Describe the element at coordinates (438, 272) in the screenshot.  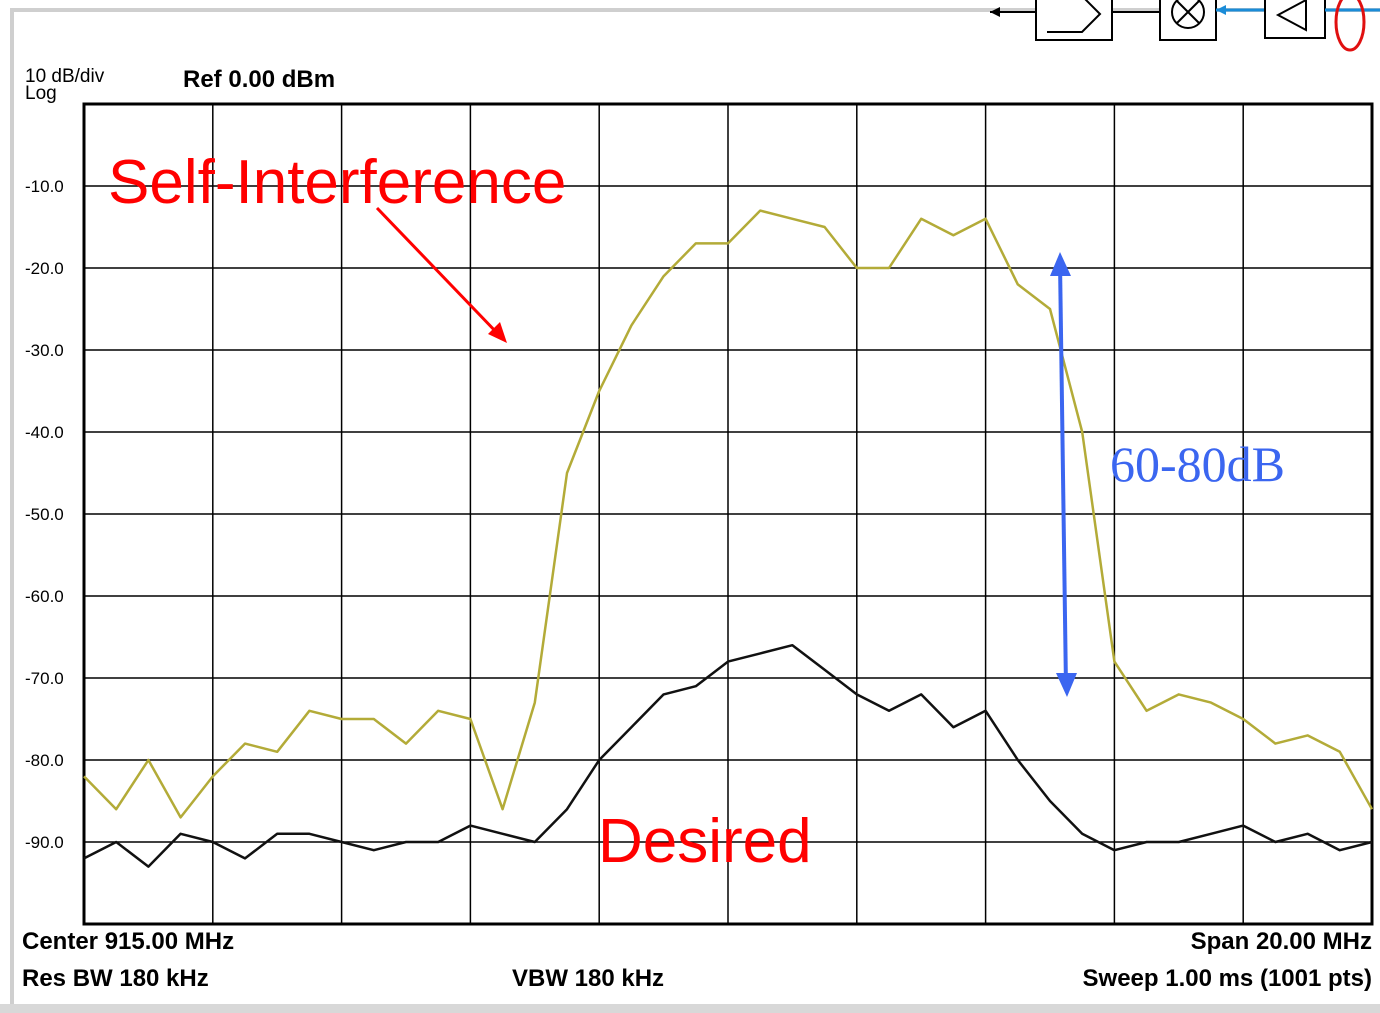
I see `self-interference-arrow` at that location.